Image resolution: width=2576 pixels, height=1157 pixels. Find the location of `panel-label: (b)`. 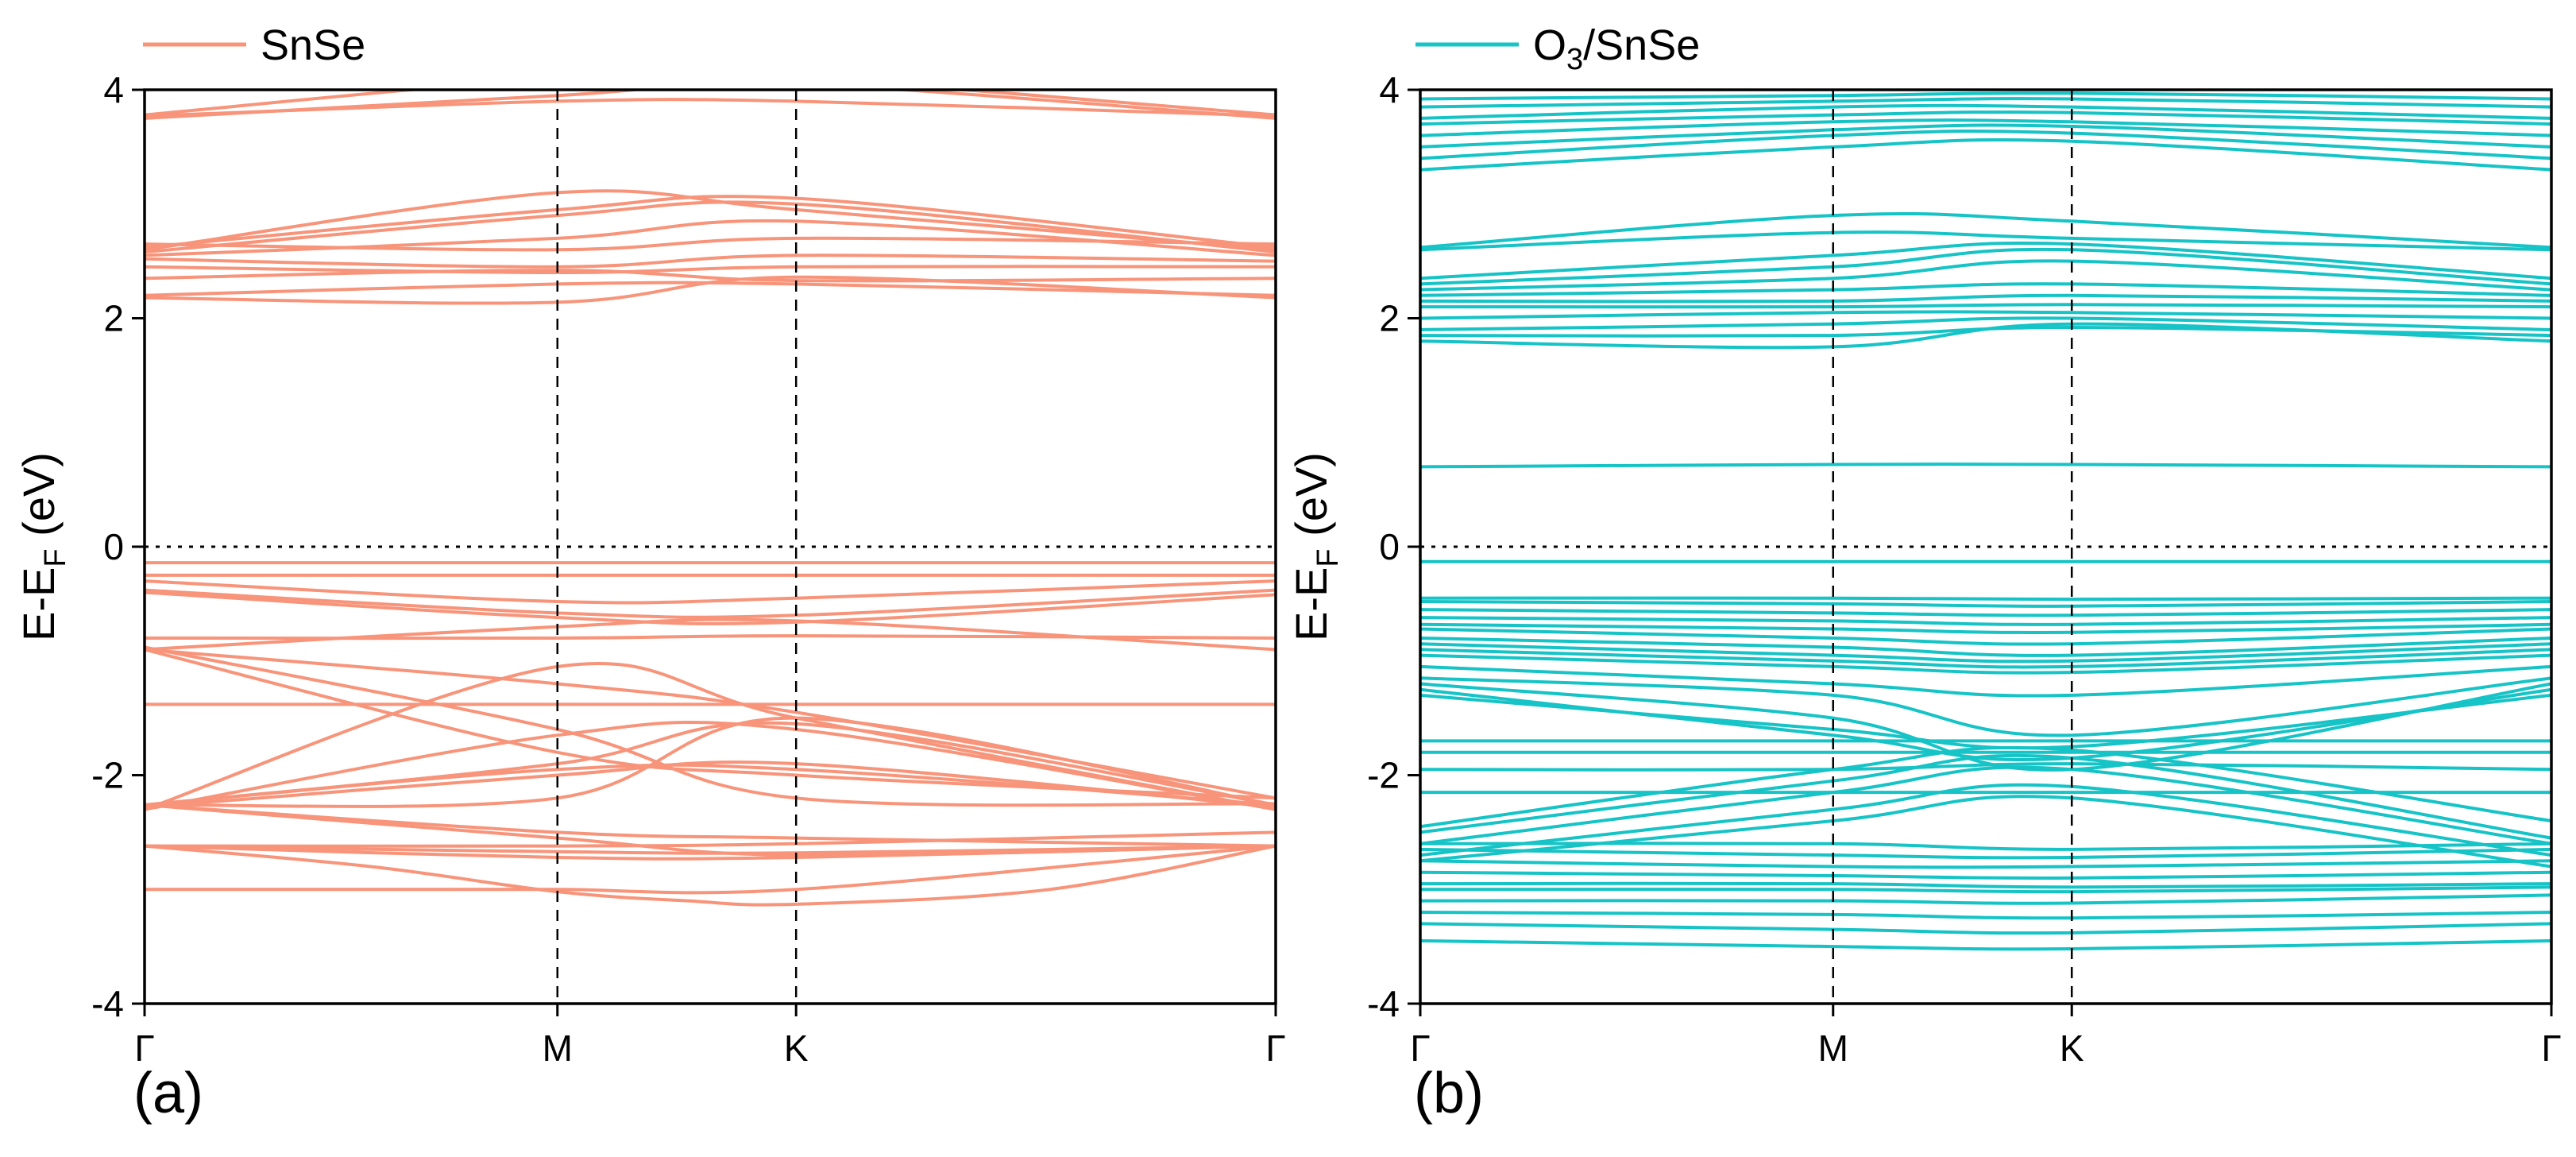

panel-label: (b) is located at coordinates (1449, 1093).